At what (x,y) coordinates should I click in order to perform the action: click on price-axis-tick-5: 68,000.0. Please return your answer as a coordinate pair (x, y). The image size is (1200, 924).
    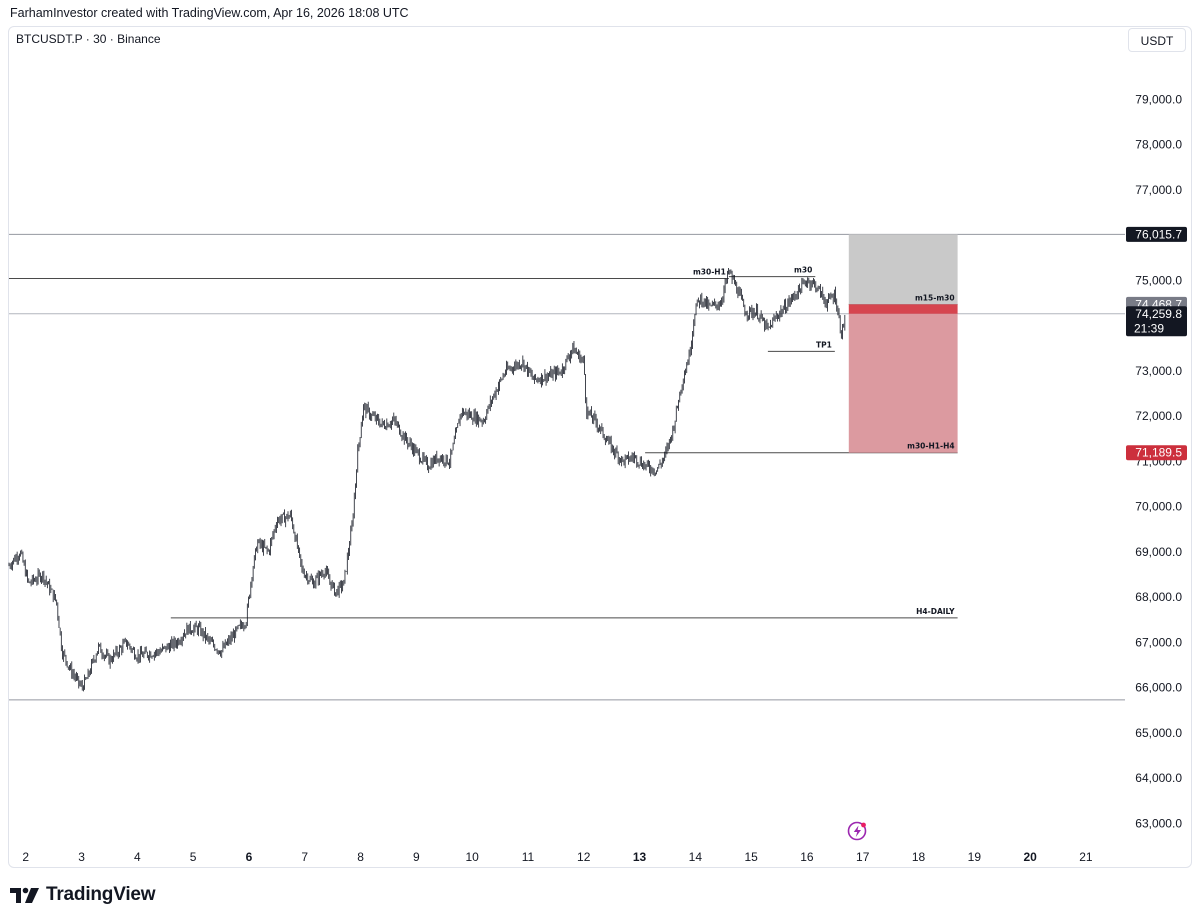
    Looking at the image, I should click on (1158, 597).